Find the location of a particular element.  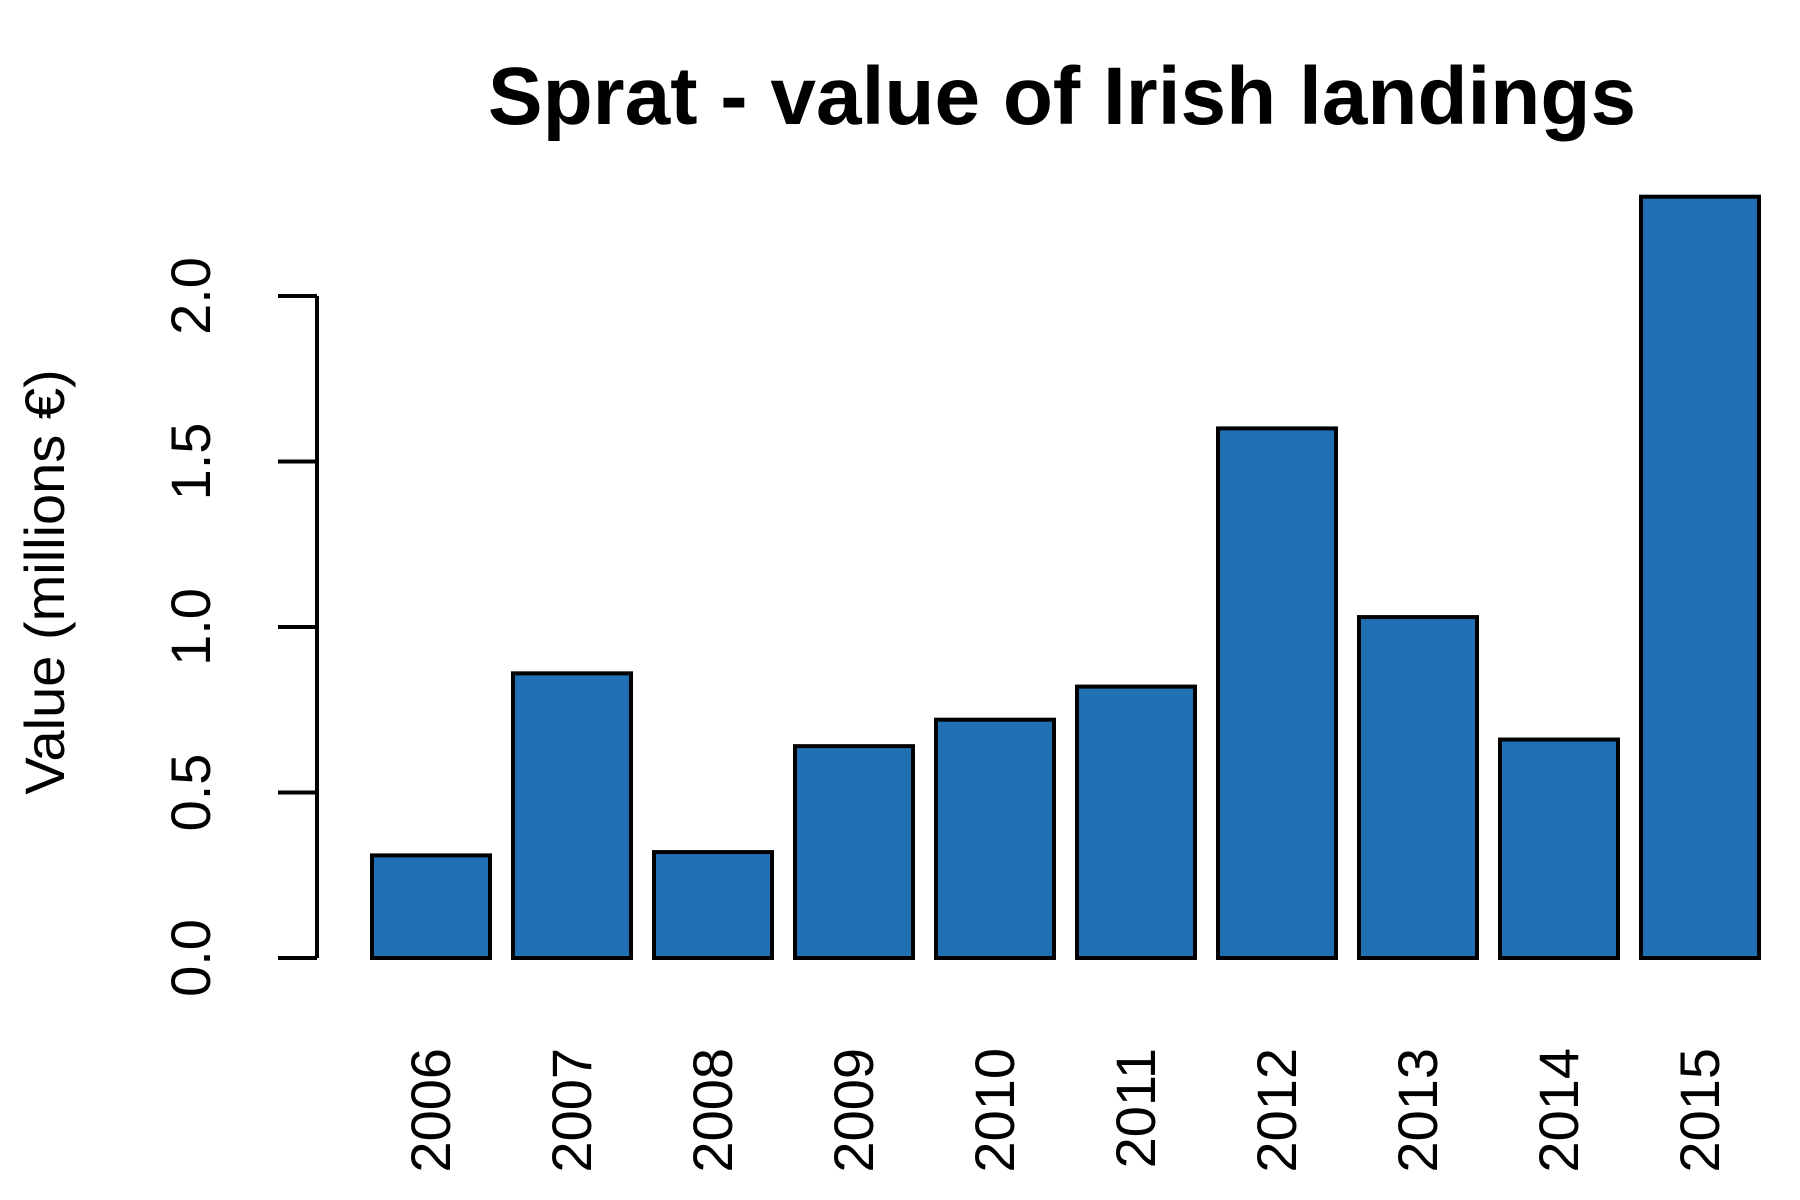

bar-2006 is located at coordinates (431, 907).